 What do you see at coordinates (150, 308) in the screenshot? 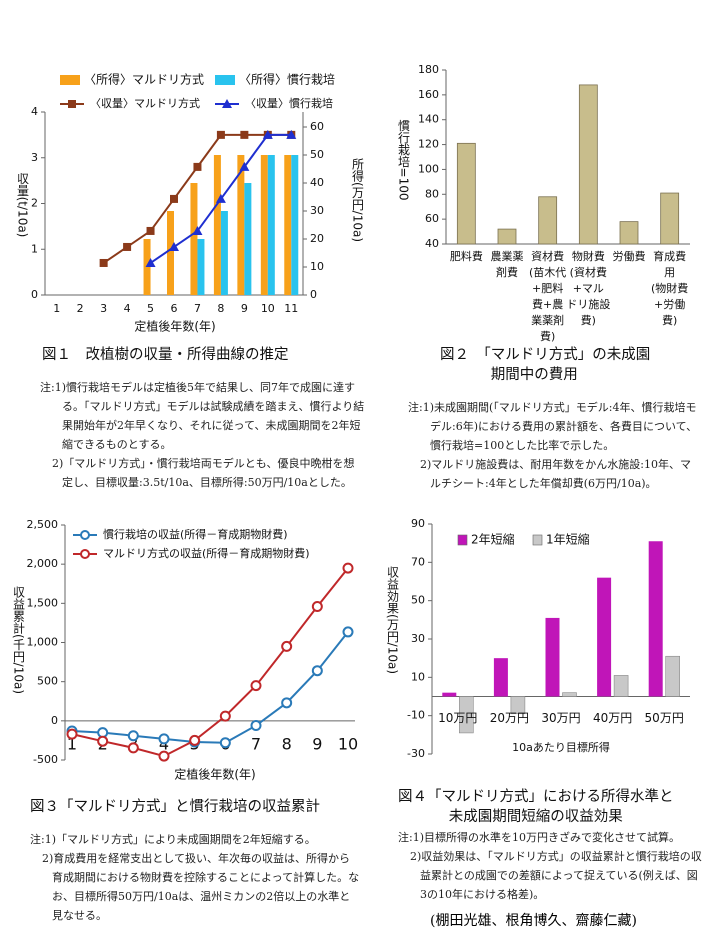
I see `x-tick-label: 5` at bounding box center [150, 308].